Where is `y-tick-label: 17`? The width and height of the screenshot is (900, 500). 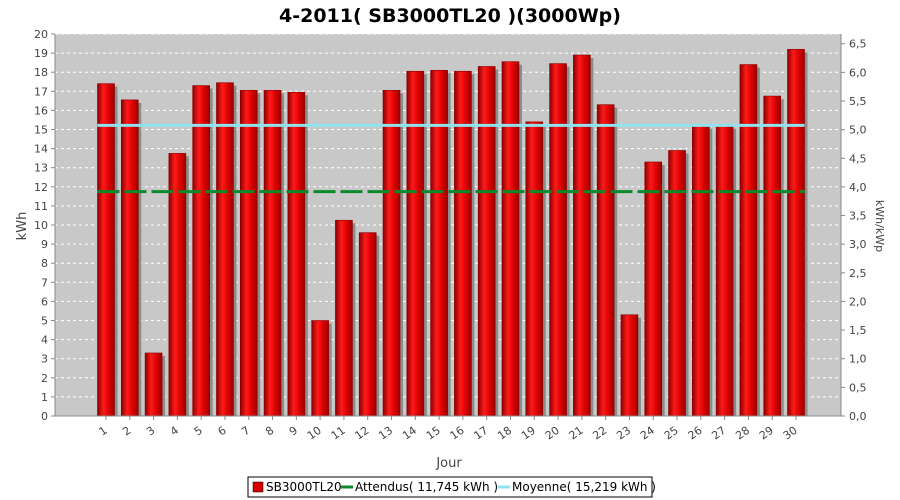 y-tick-label: 17 is located at coordinates (41, 91).